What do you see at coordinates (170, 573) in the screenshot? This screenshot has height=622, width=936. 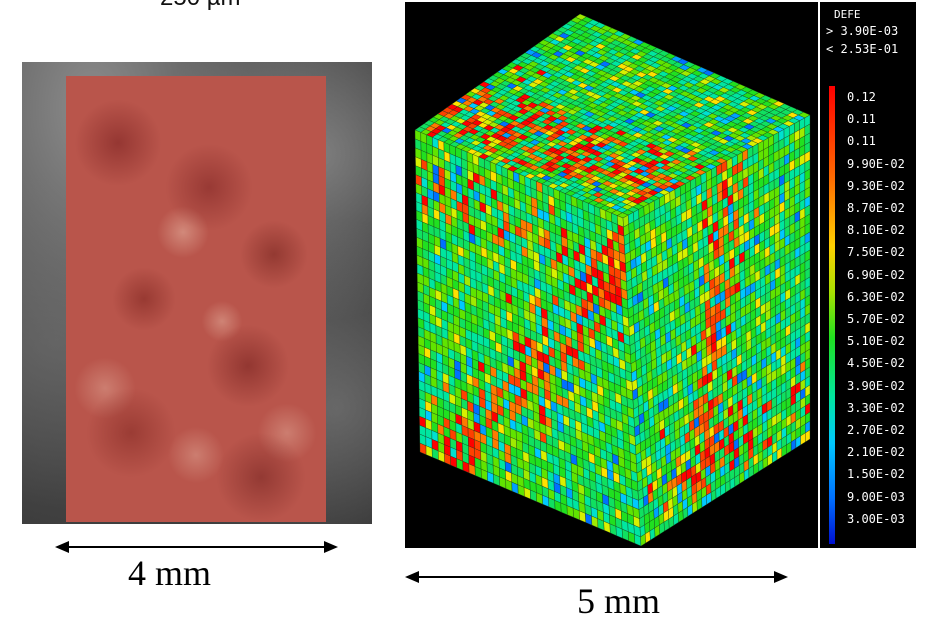 I see `left-dimension-label: 4 mm` at bounding box center [170, 573].